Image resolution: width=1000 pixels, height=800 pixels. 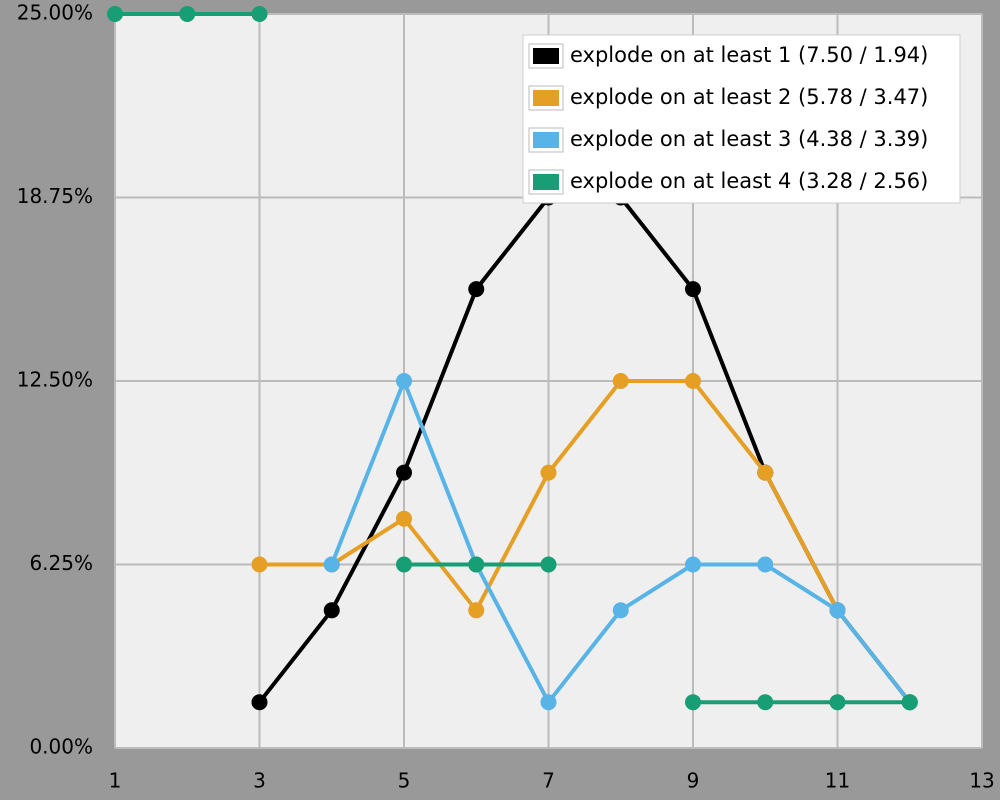 I want to click on legend-label: explode on at least 2 (5.78 / 3.47), so click(x=749, y=97).